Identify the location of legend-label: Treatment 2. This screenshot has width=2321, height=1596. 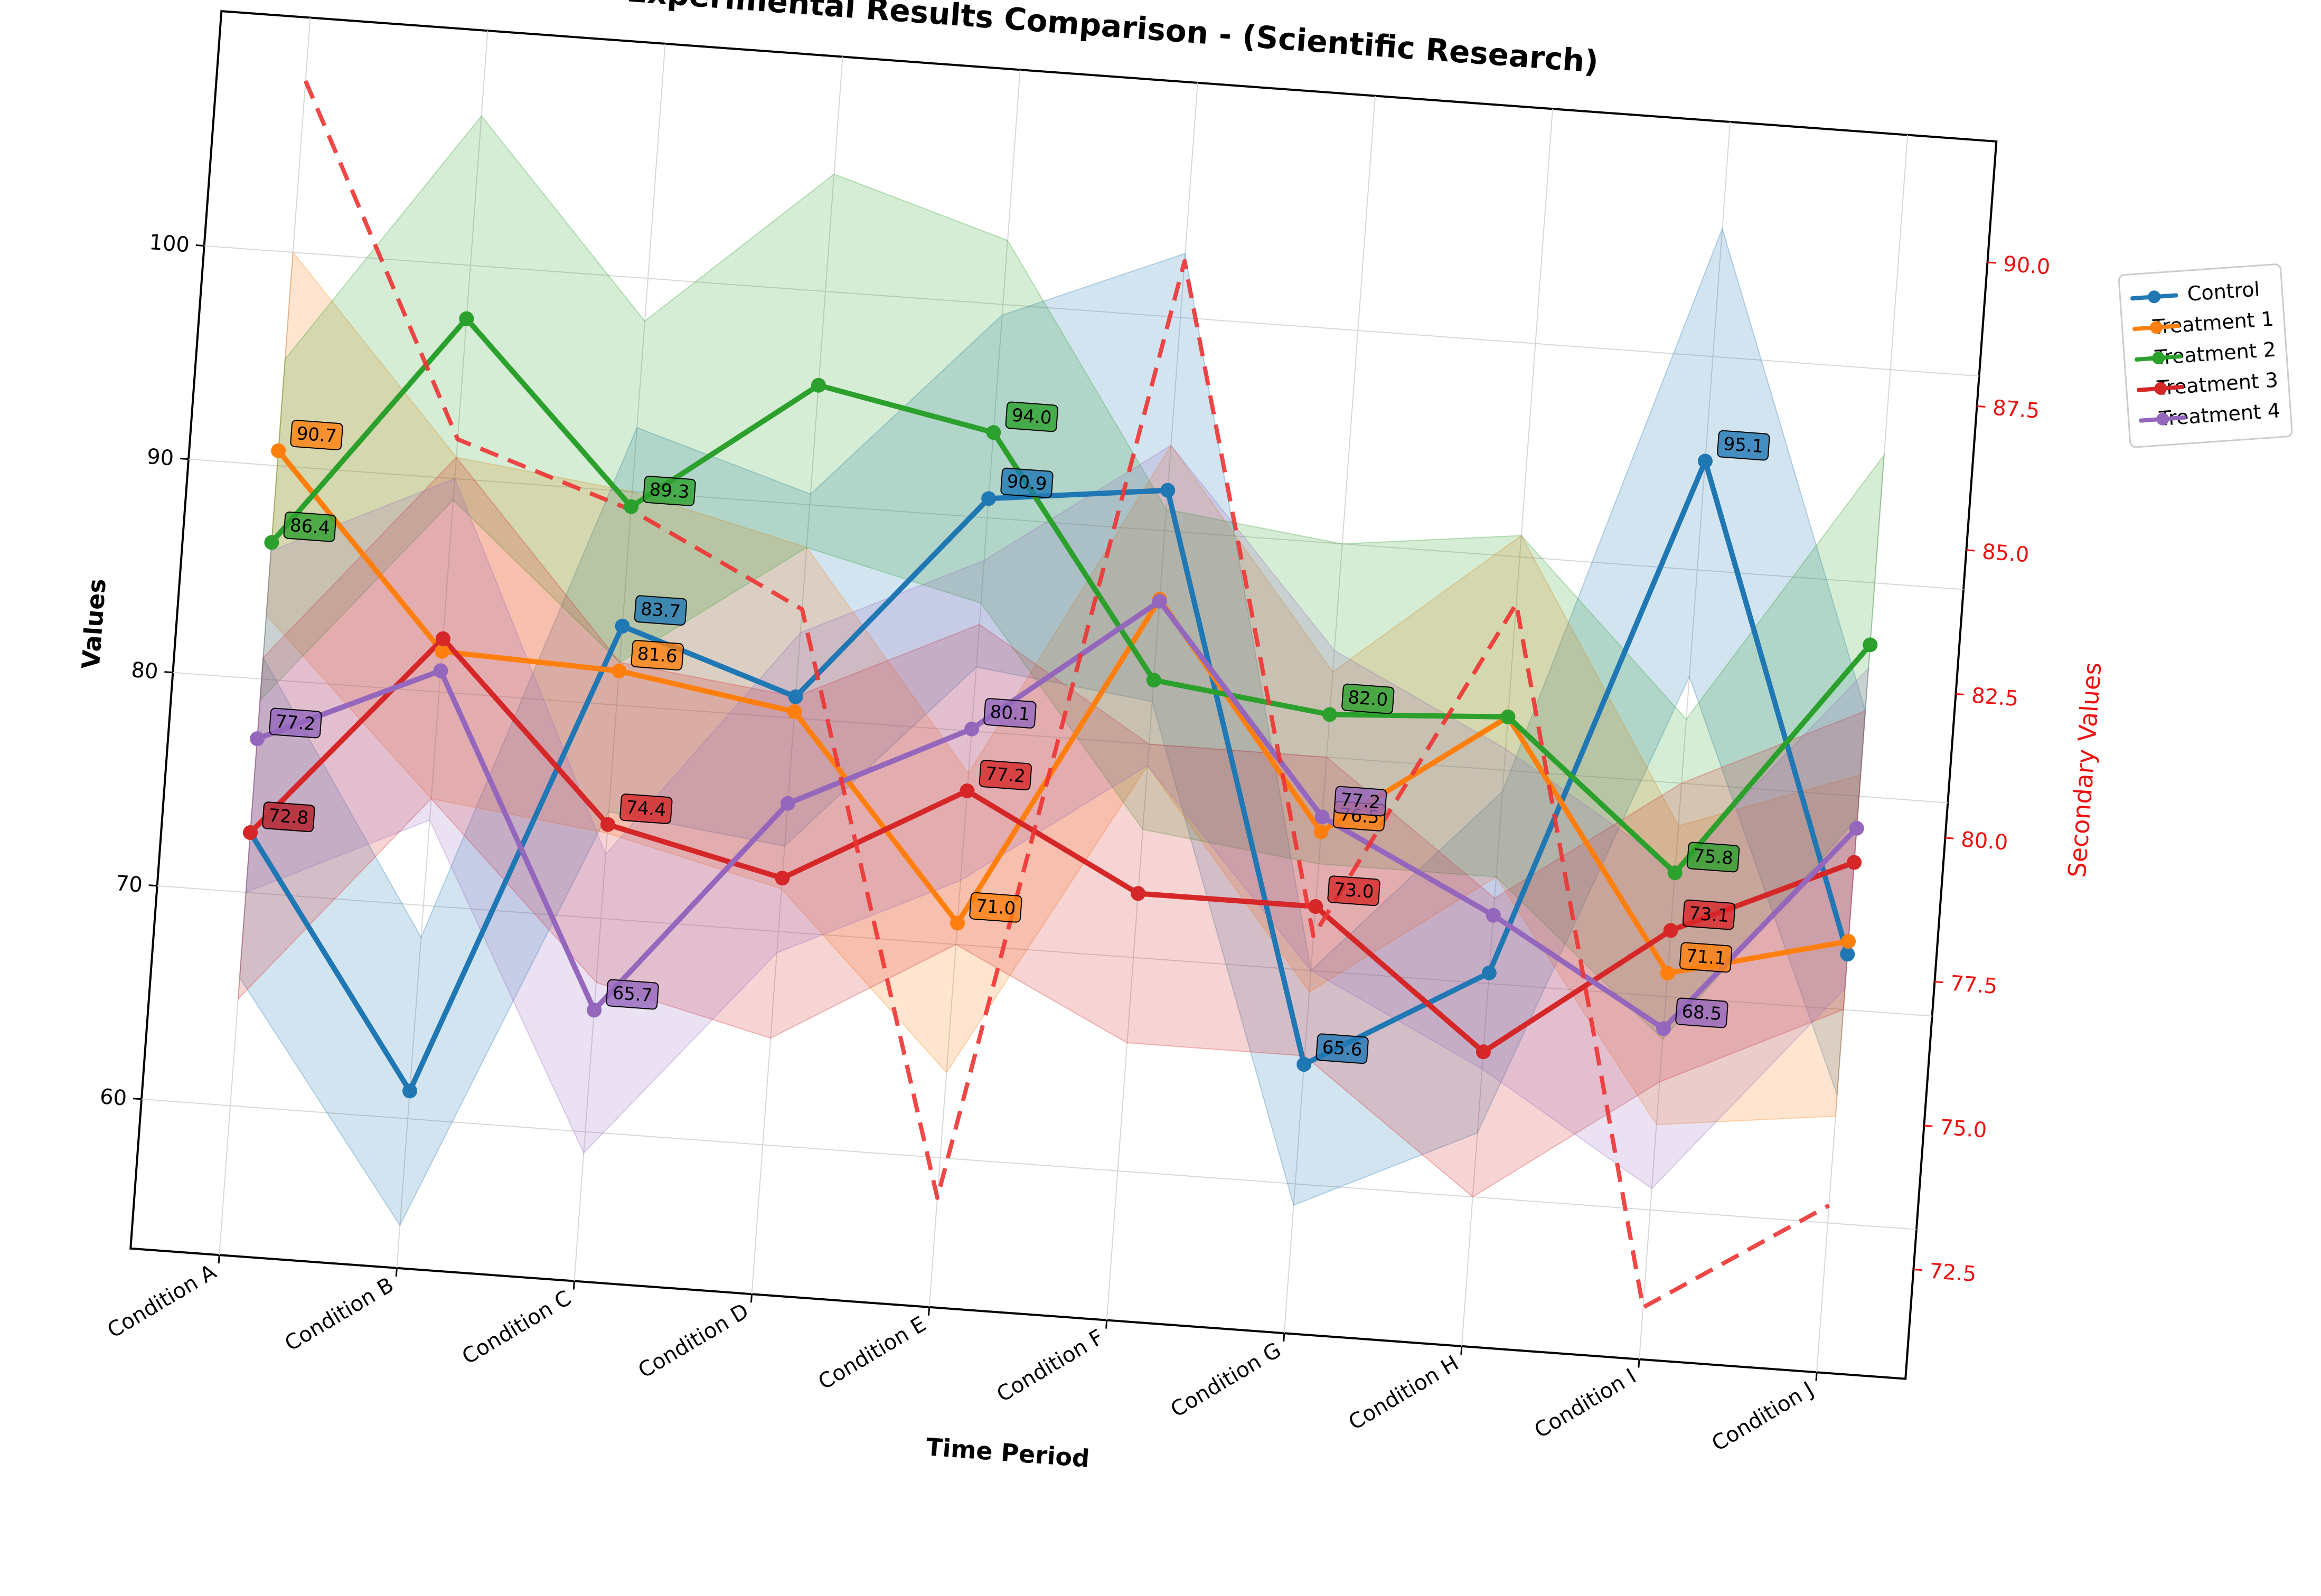
(2216, 353).